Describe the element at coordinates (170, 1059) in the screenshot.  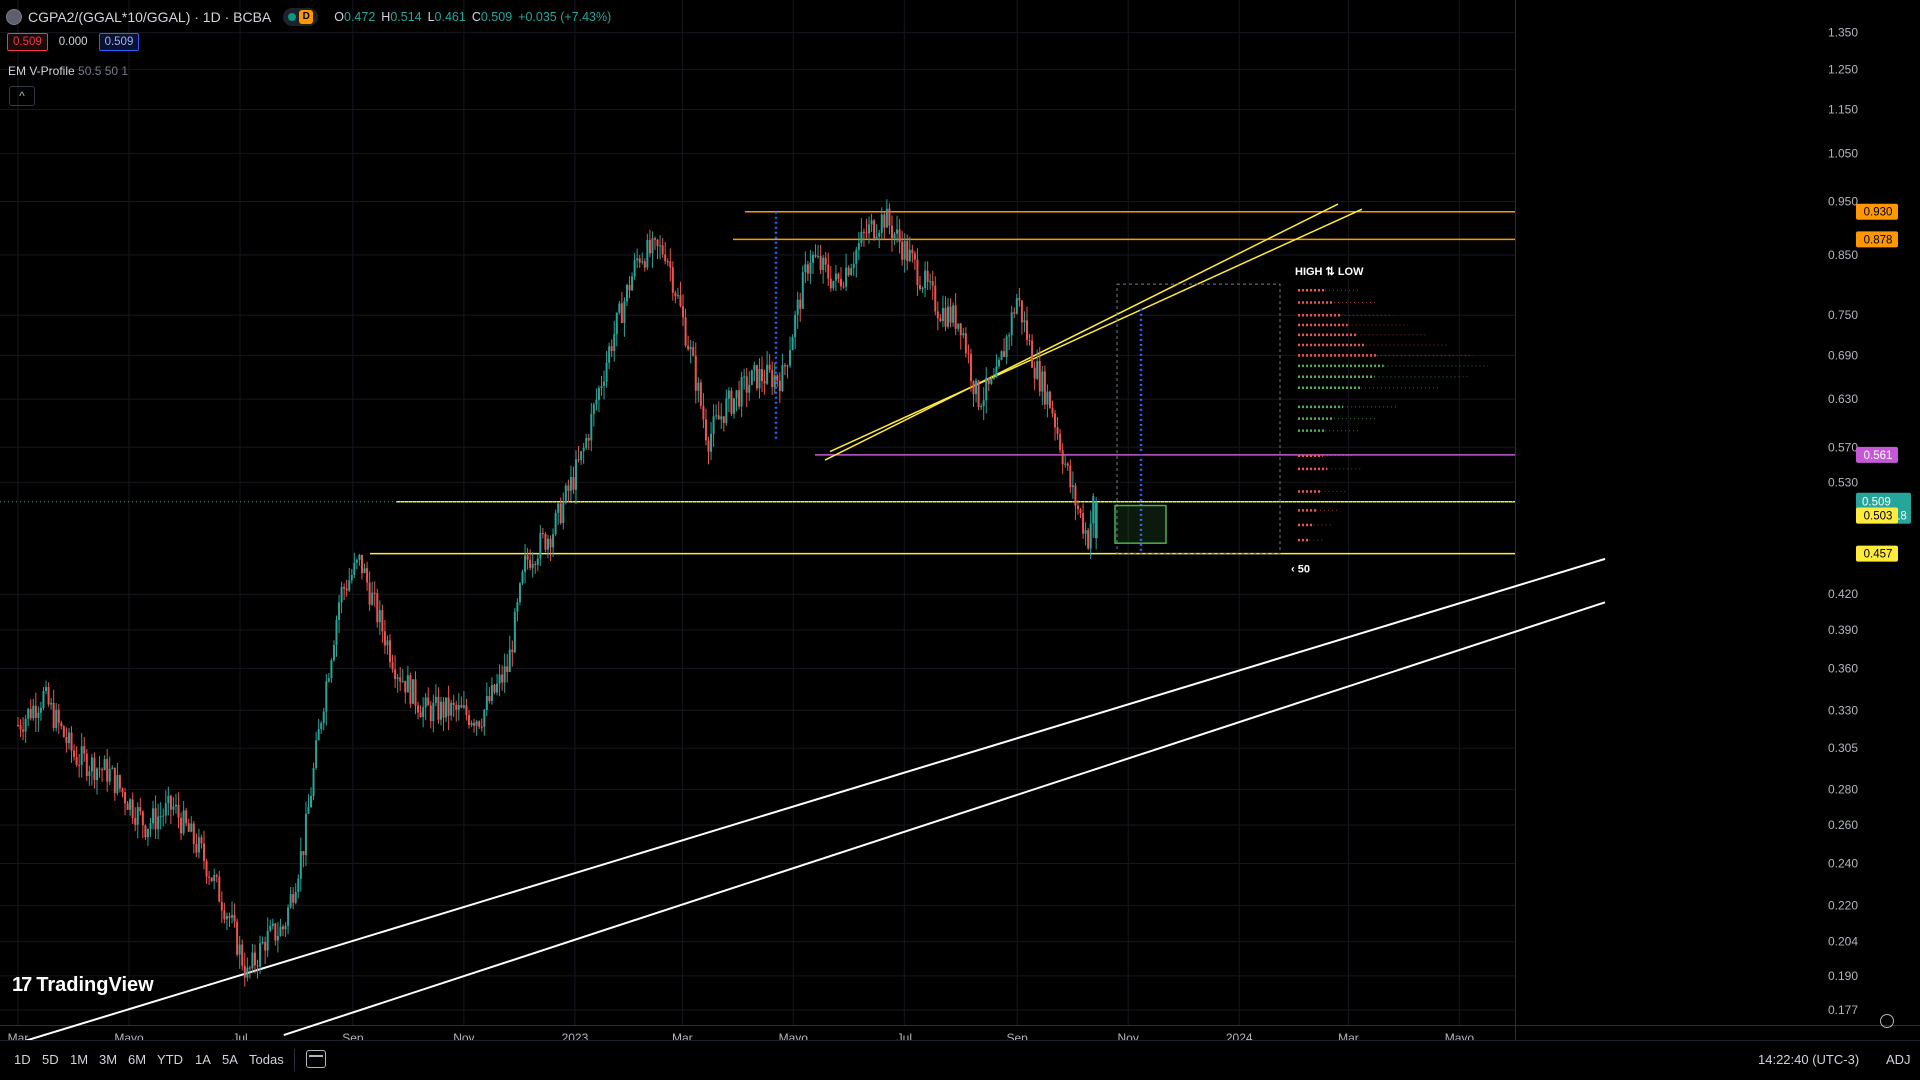
I see `timeframe-ytd-button: YTD` at that location.